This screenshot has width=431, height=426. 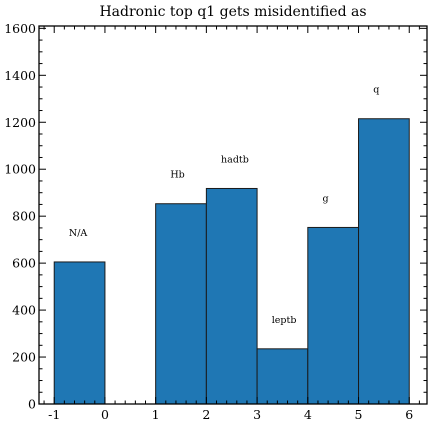 I want to click on y-tick-label: 1600, so click(x=20, y=28).